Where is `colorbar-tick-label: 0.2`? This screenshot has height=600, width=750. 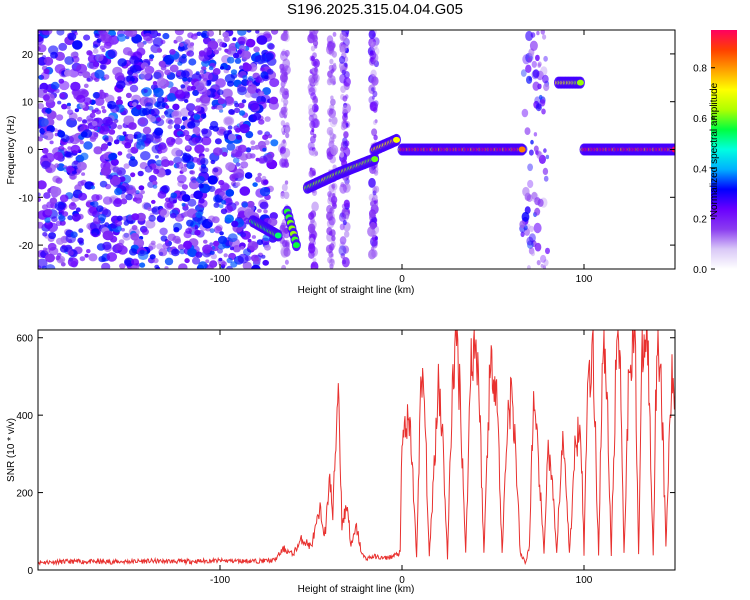 colorbar-tick-label: 0.2 is located at coordinates (700, 220).